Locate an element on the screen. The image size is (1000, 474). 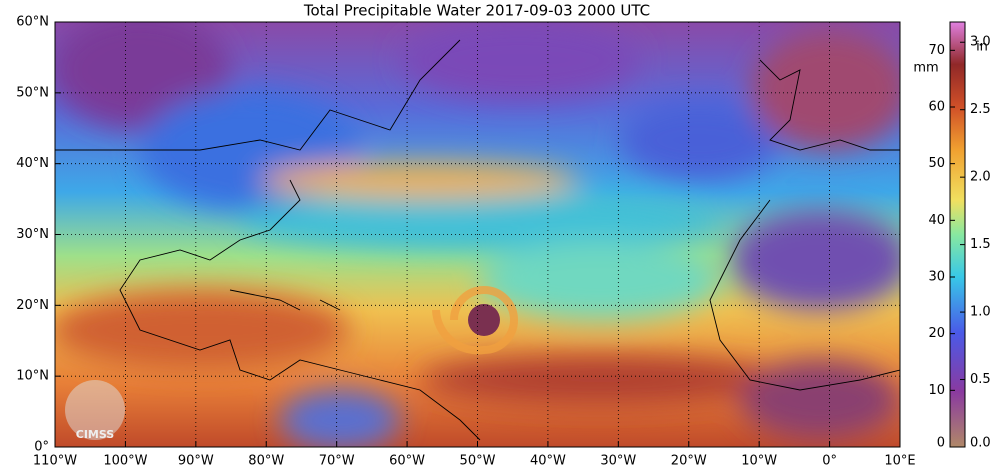
x-tick-label: 100°W is located at coordinates (125, 461).